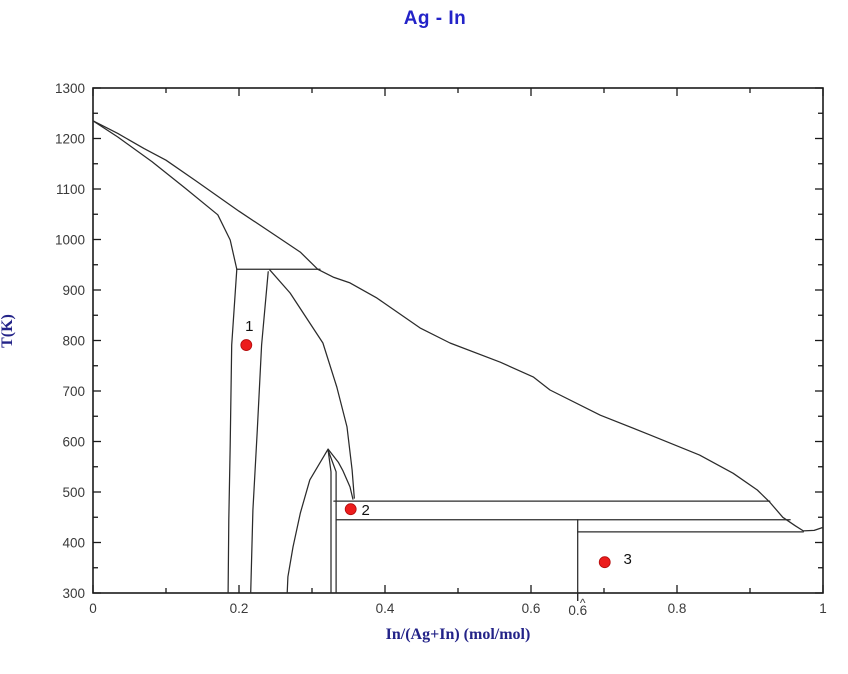 The width and height of the screenshot is (848, 674). Describe the element at coordinates (93, 608) in the screenshot. I see `x-tick-label: 0` at that location.